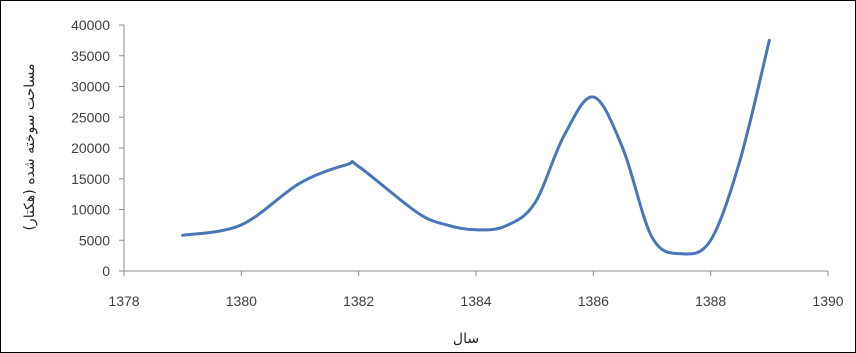  What do you see at coordinates (90, 179) in the screenshot?
I see `y-tick-label: 15000` at bounding box center [90, 179].